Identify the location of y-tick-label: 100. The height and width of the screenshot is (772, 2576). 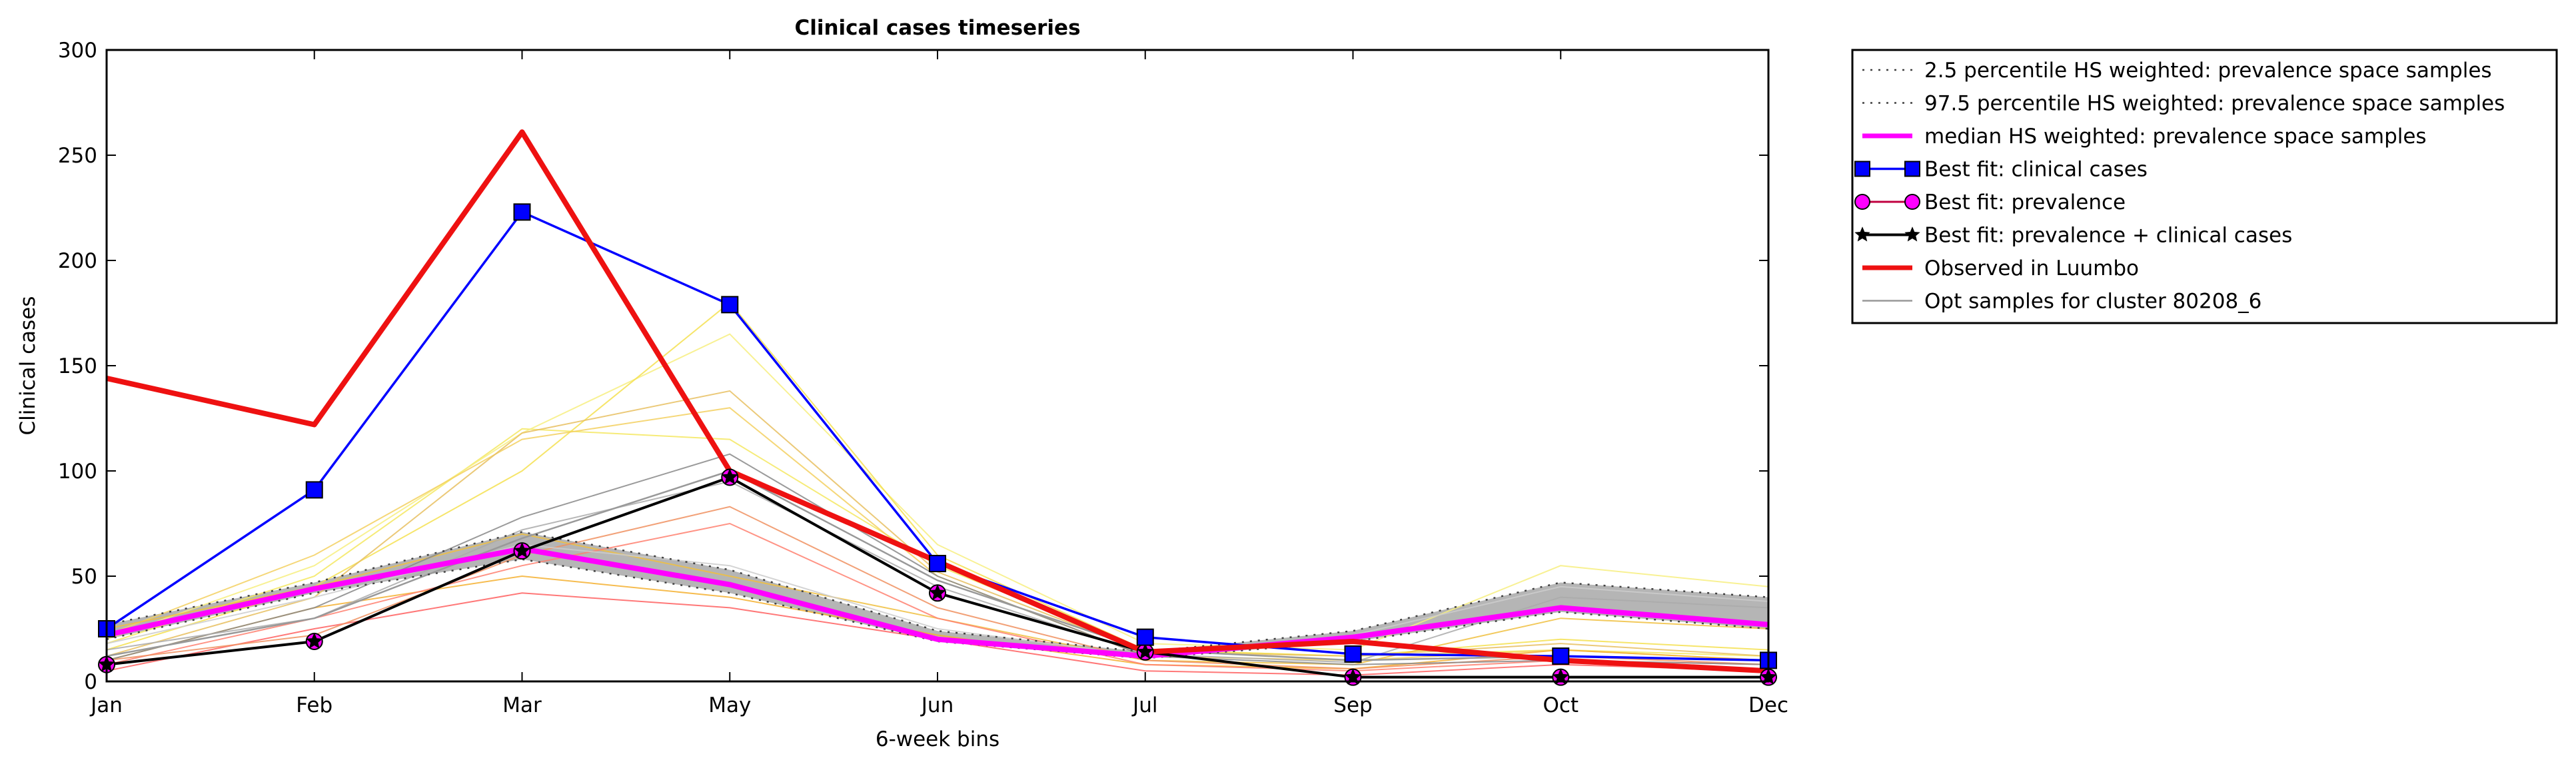
(77, 472).